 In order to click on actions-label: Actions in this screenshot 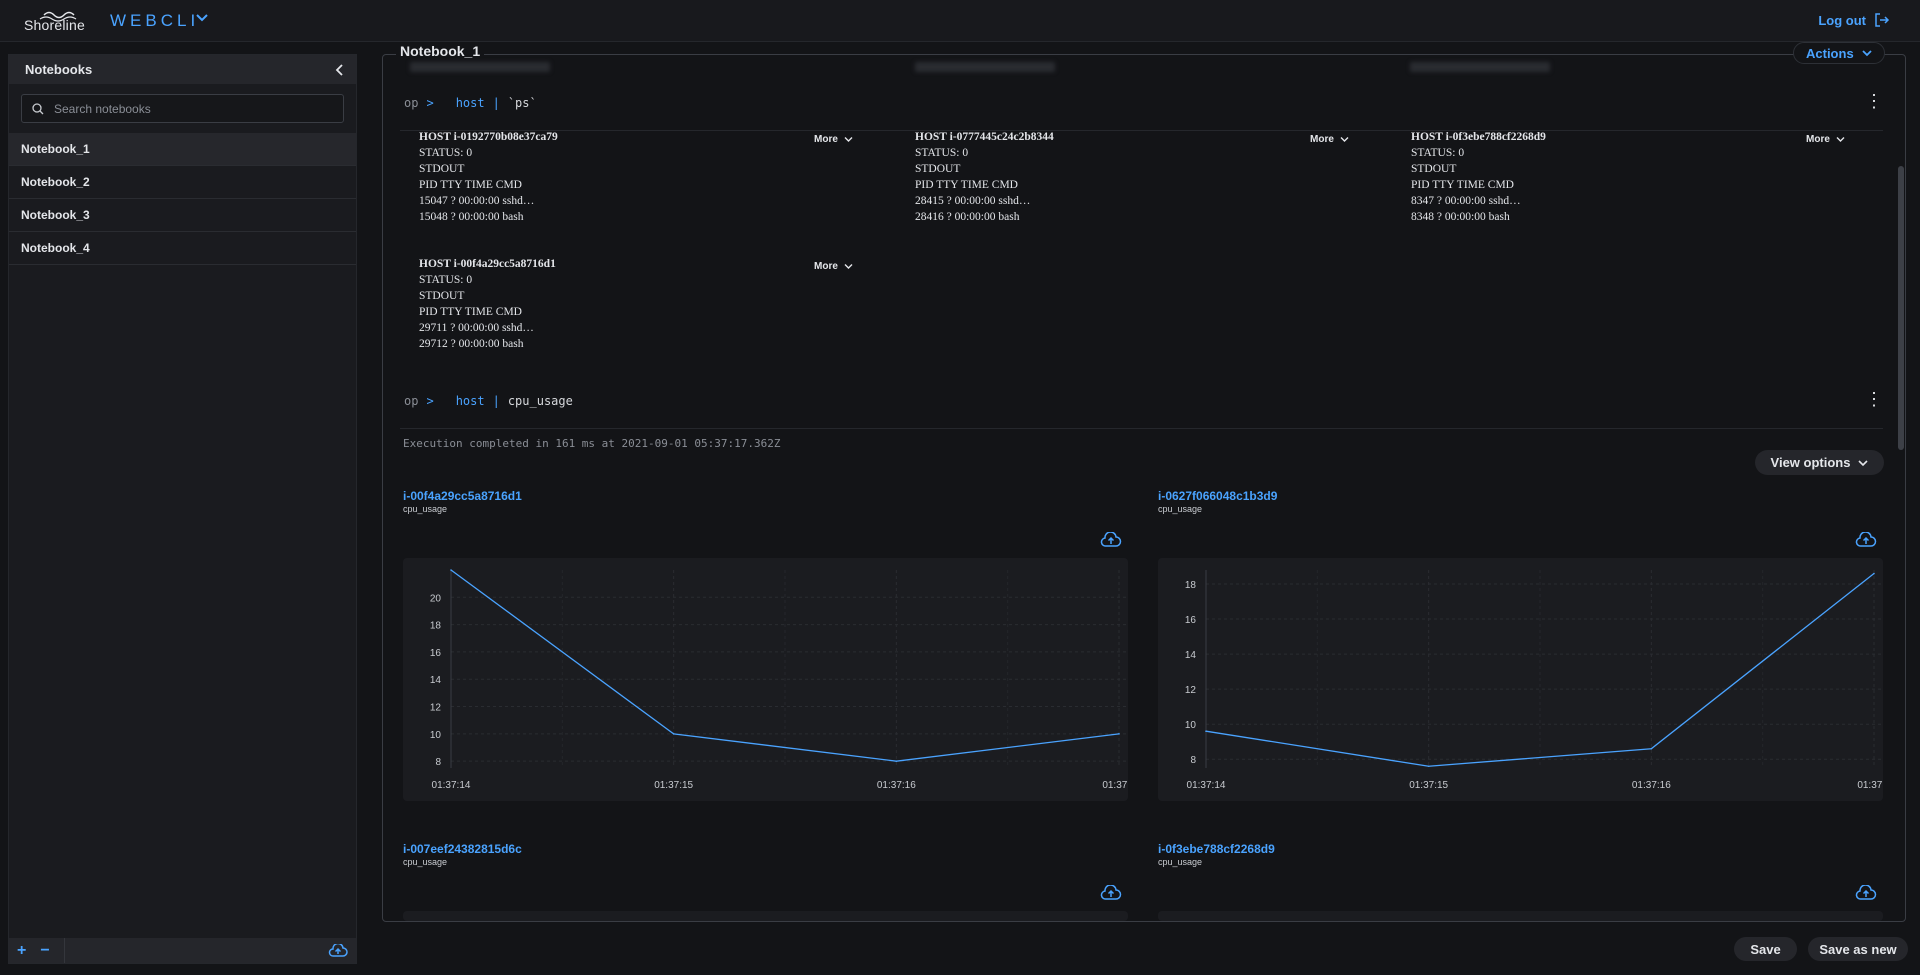, I will do `click(1830, 53)`.